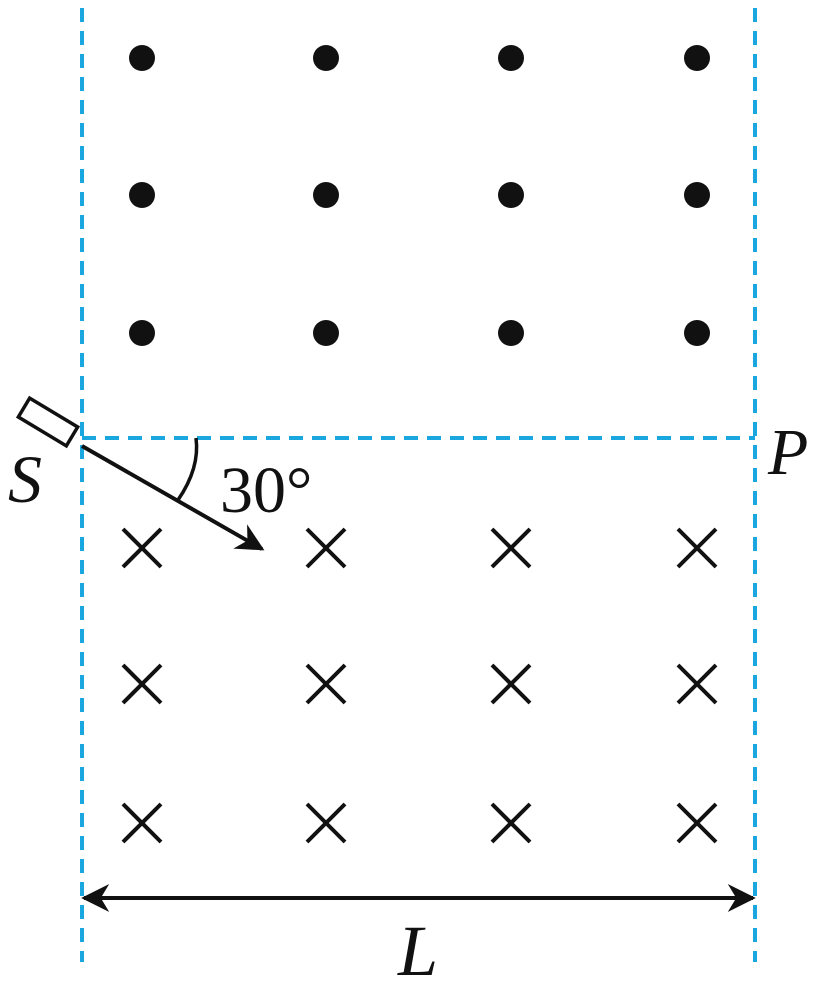 The width and height of the screenshot is (829, 987). Describe the element at coordinates (417, 946) in the screenshot. I see `width-label: L` at that location.